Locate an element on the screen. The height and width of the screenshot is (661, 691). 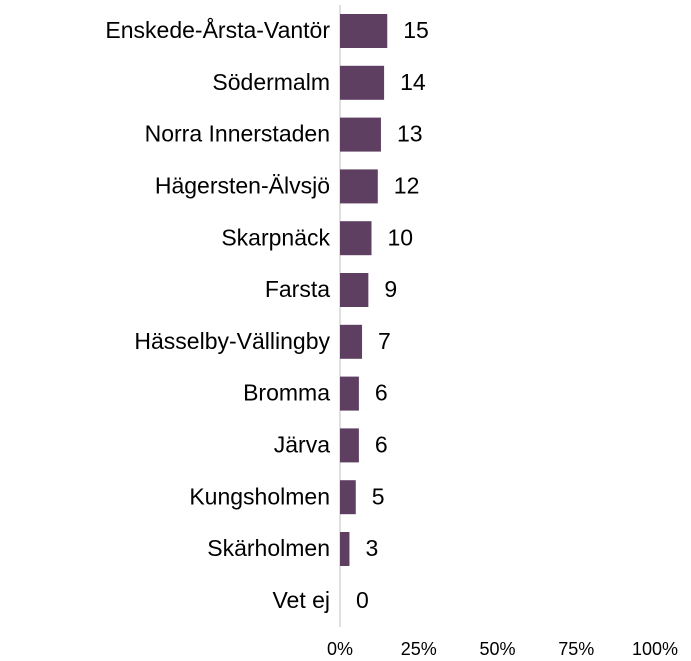
x-tick-label: 25% is located at coordinates (419, 649).